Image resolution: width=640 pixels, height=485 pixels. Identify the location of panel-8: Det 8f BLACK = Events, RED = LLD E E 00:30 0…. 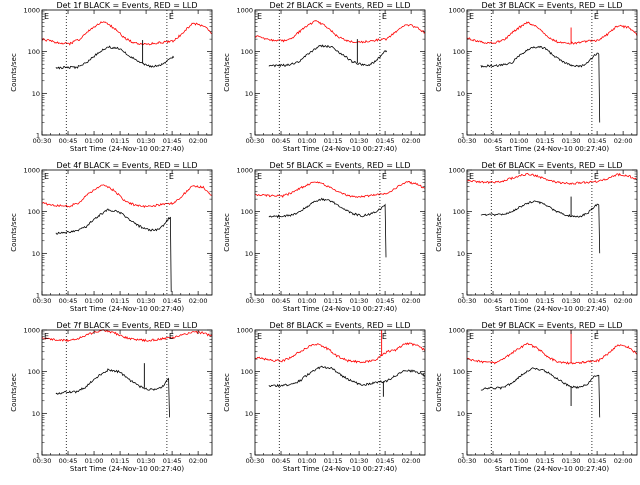
(324, 397).